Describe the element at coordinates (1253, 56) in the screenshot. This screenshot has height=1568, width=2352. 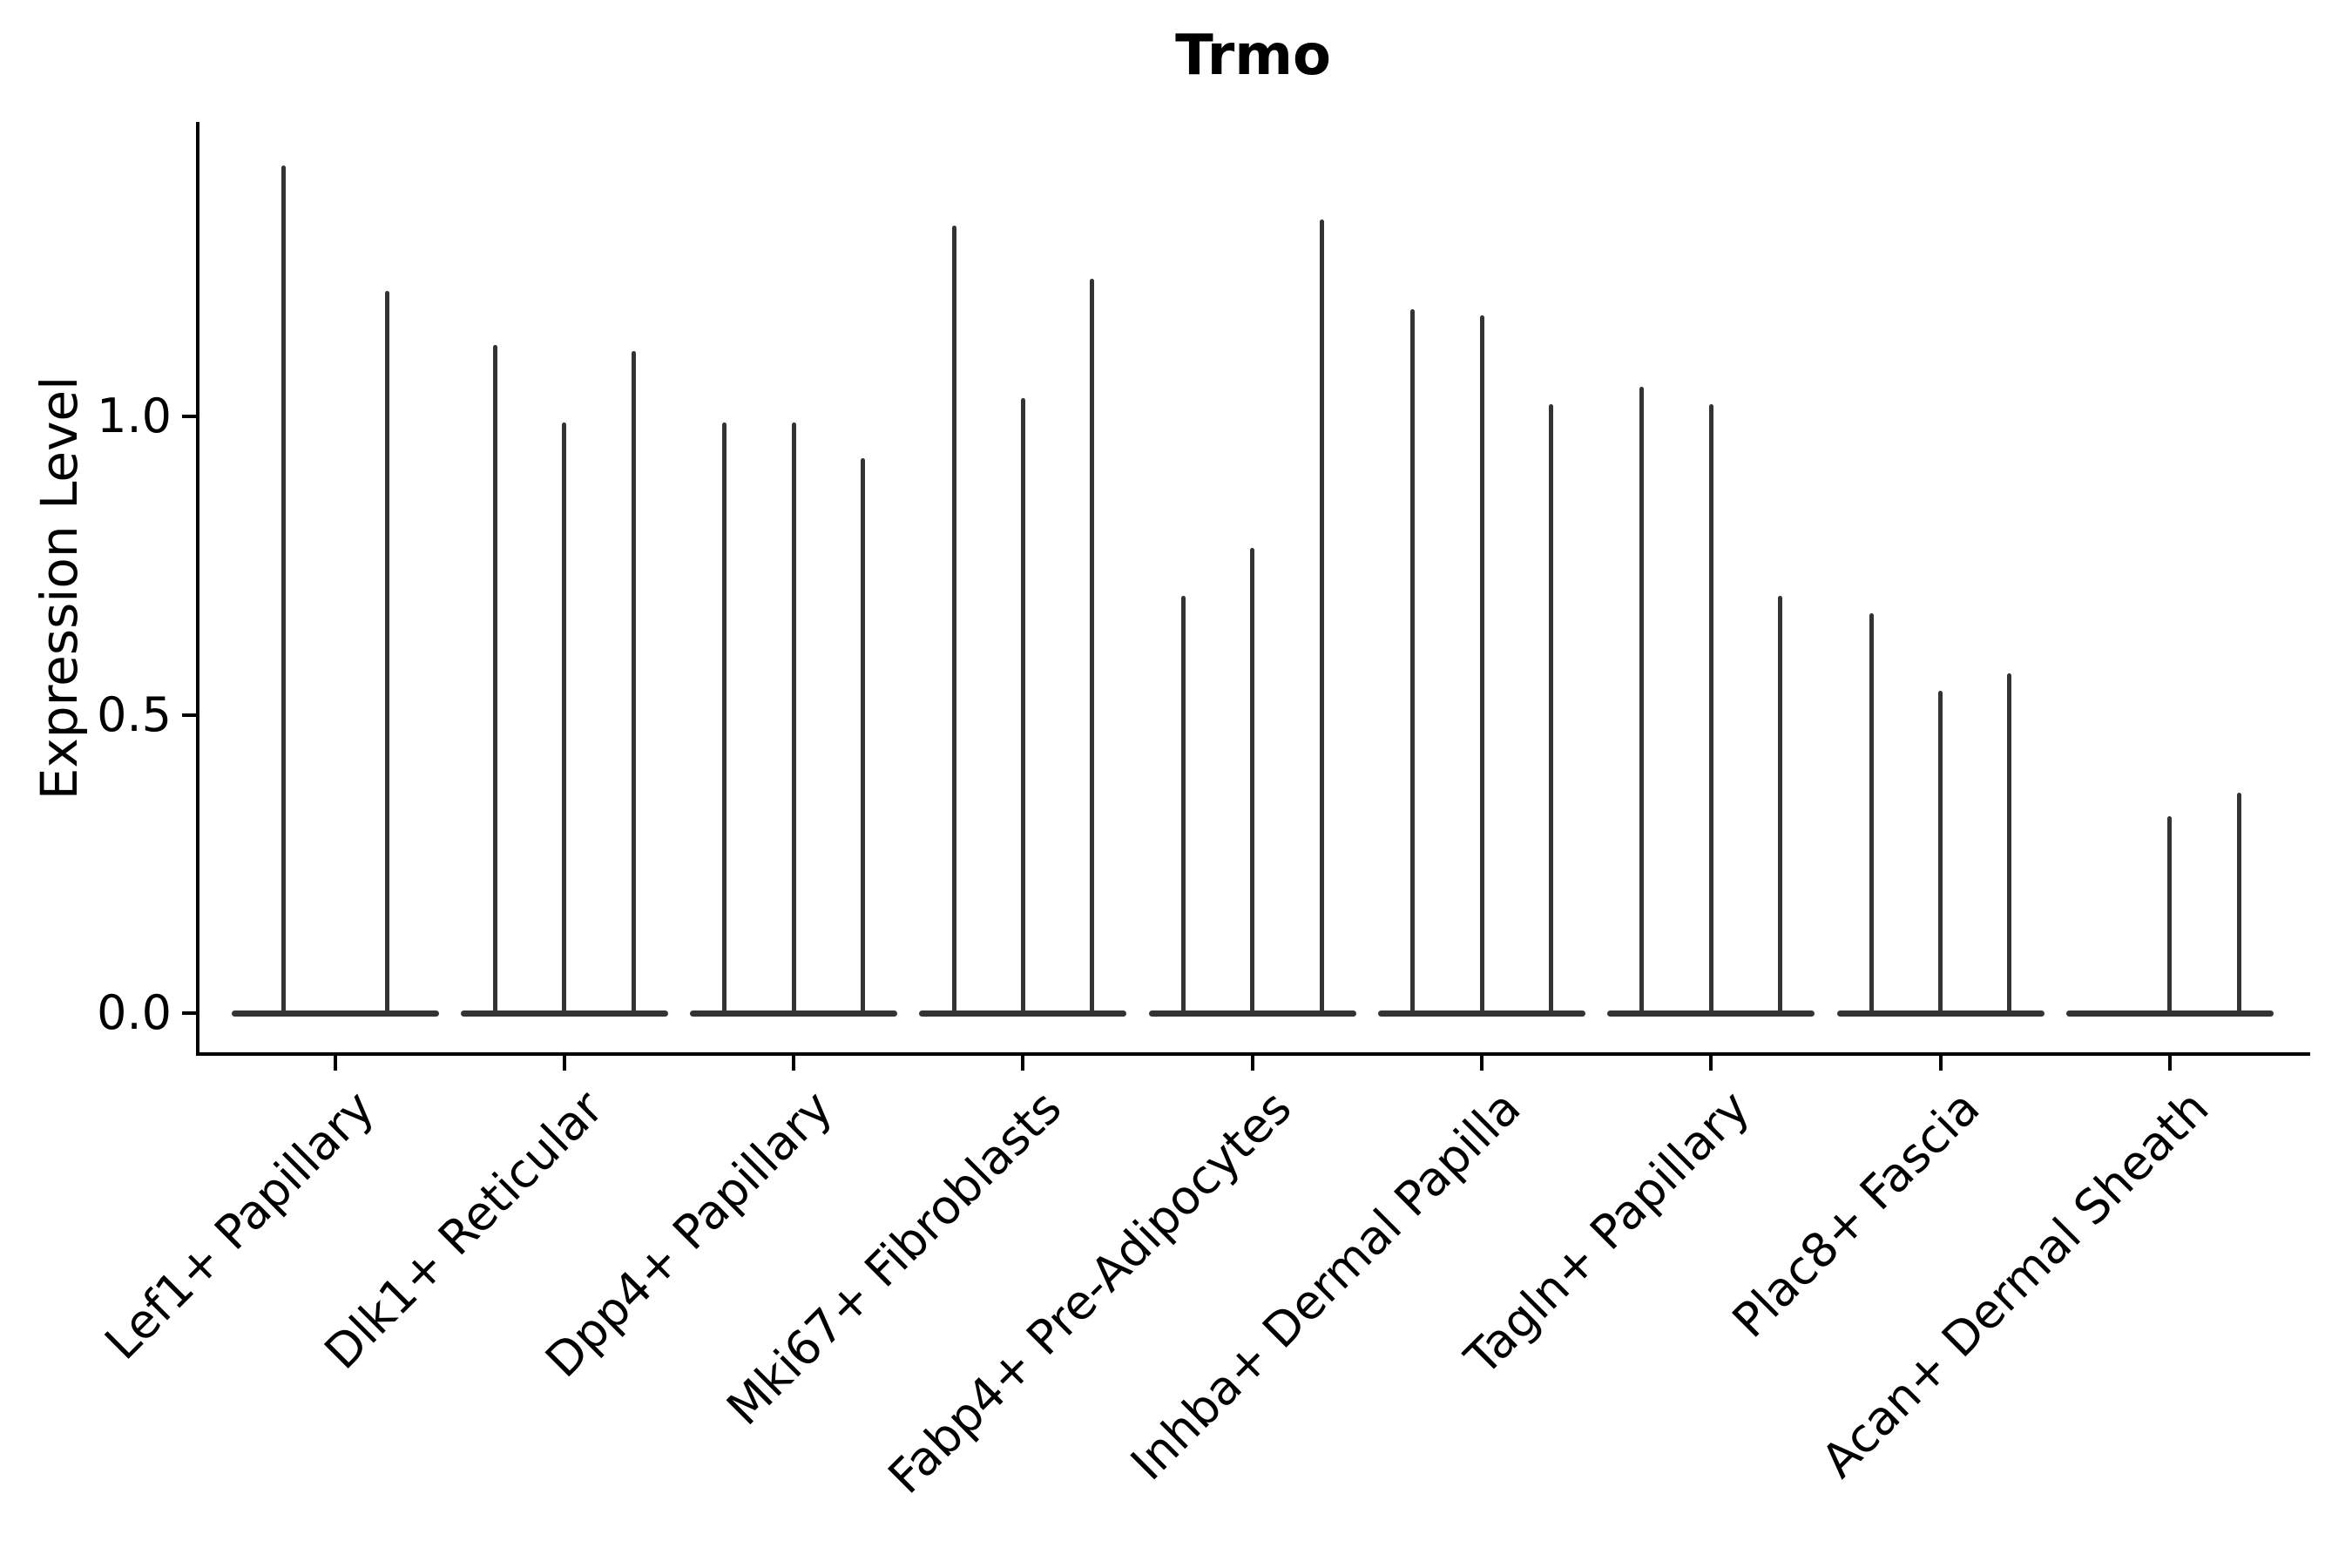
I see `chart-title: Trmo` at that location.